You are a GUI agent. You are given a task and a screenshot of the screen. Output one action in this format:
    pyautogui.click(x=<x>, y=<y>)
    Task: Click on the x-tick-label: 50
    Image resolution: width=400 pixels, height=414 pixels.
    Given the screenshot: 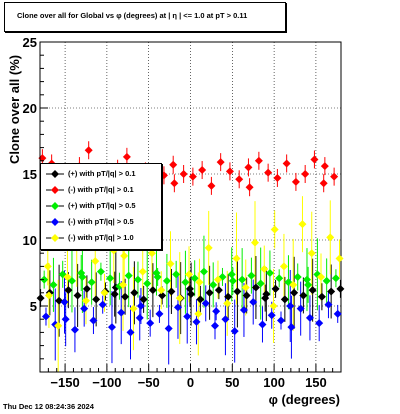 What is the action you would take?
    pyautogui.click(x=232, y=382)
    